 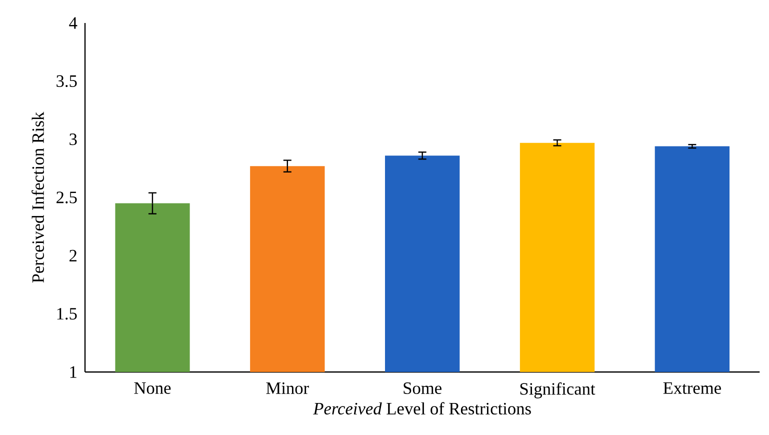 I want to click on y-tick-label: 3, so click(x=73, y=140).